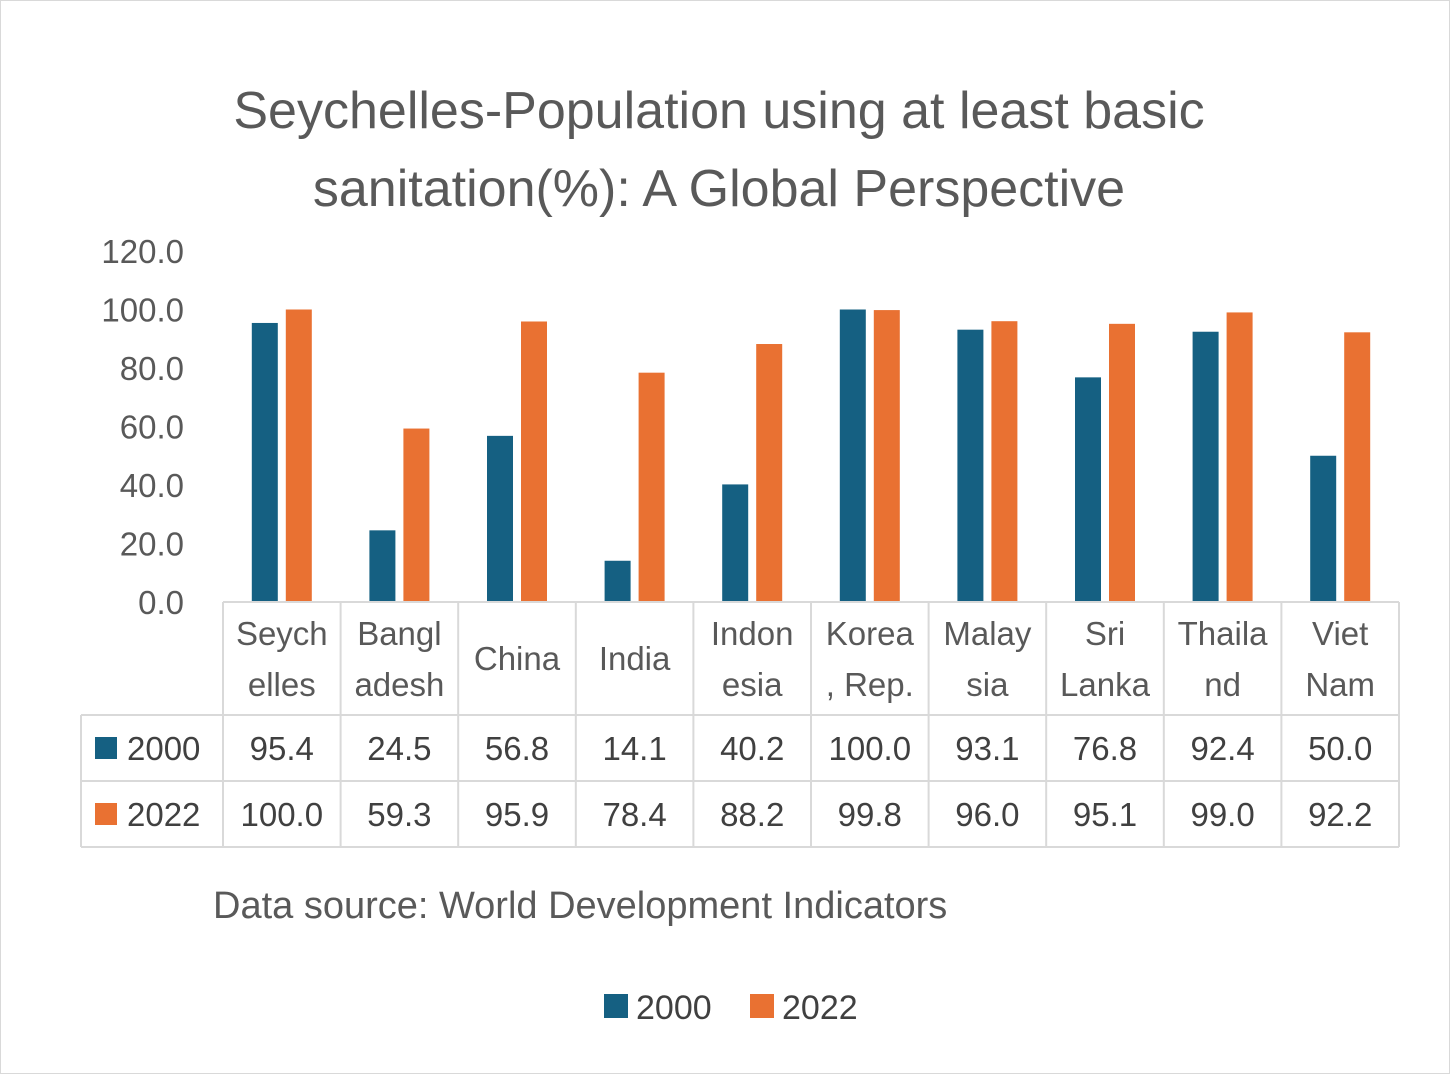 This screenshot has width=1450, height=1075. What do you see at coordinates (399, 748) in the screenshot?
I see `table-cell-value: 24.5` at bounding box center [399, 748].